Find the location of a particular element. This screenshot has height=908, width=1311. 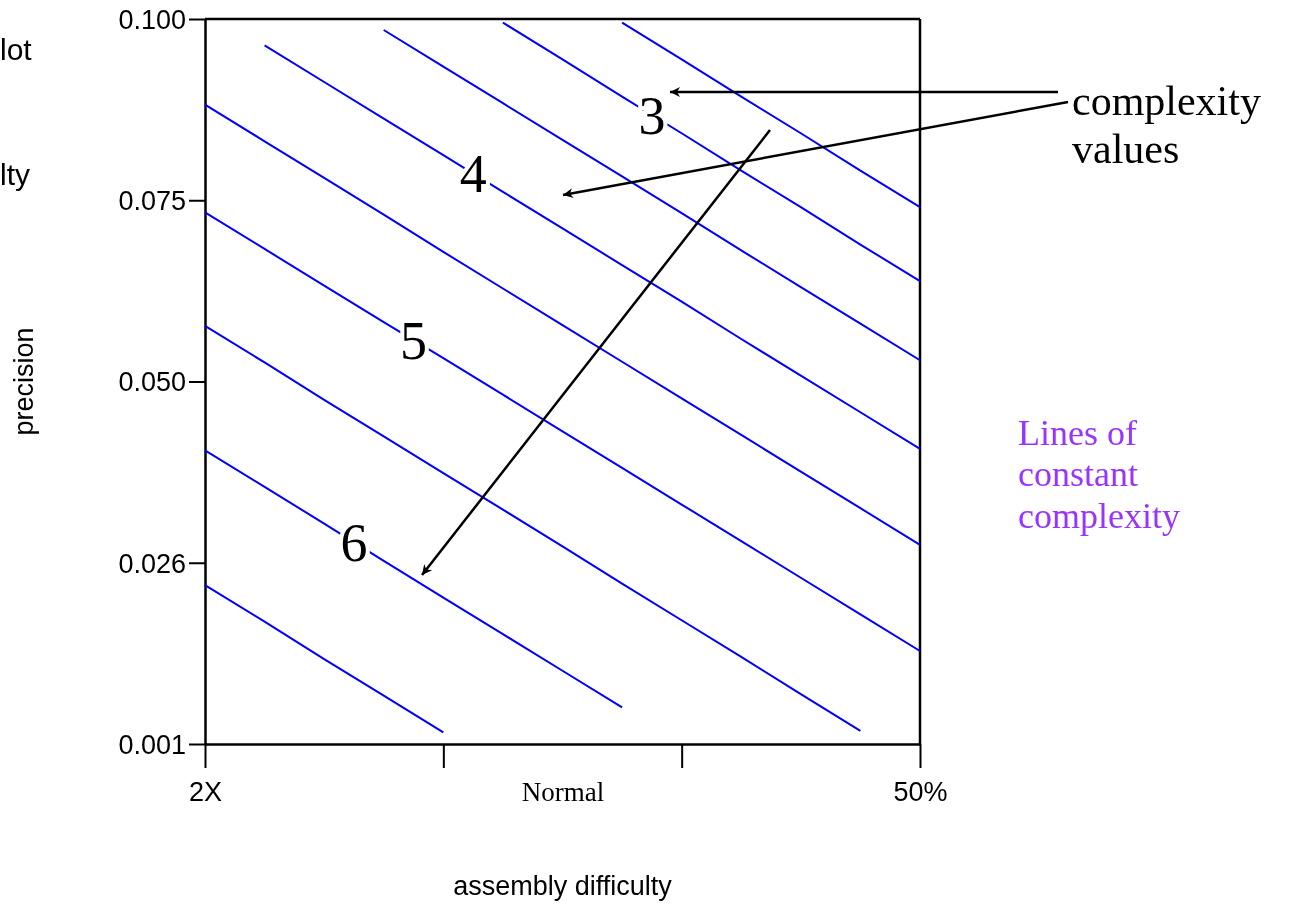

y-axis-title: precision is located at coordinates (24, 381).